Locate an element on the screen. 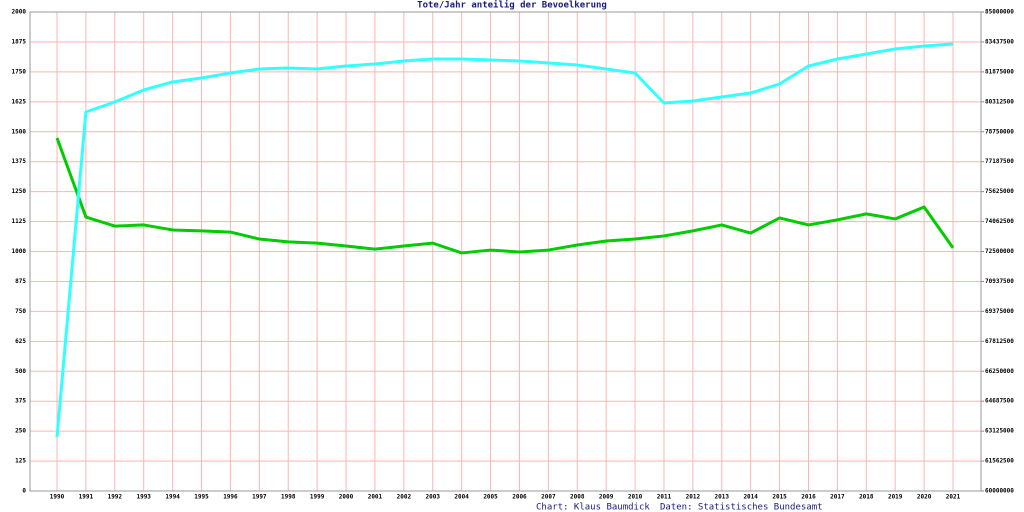 This screenshot has height=512, width=1024. y-tick-label: 1625 is located at coordinates (19, 101).